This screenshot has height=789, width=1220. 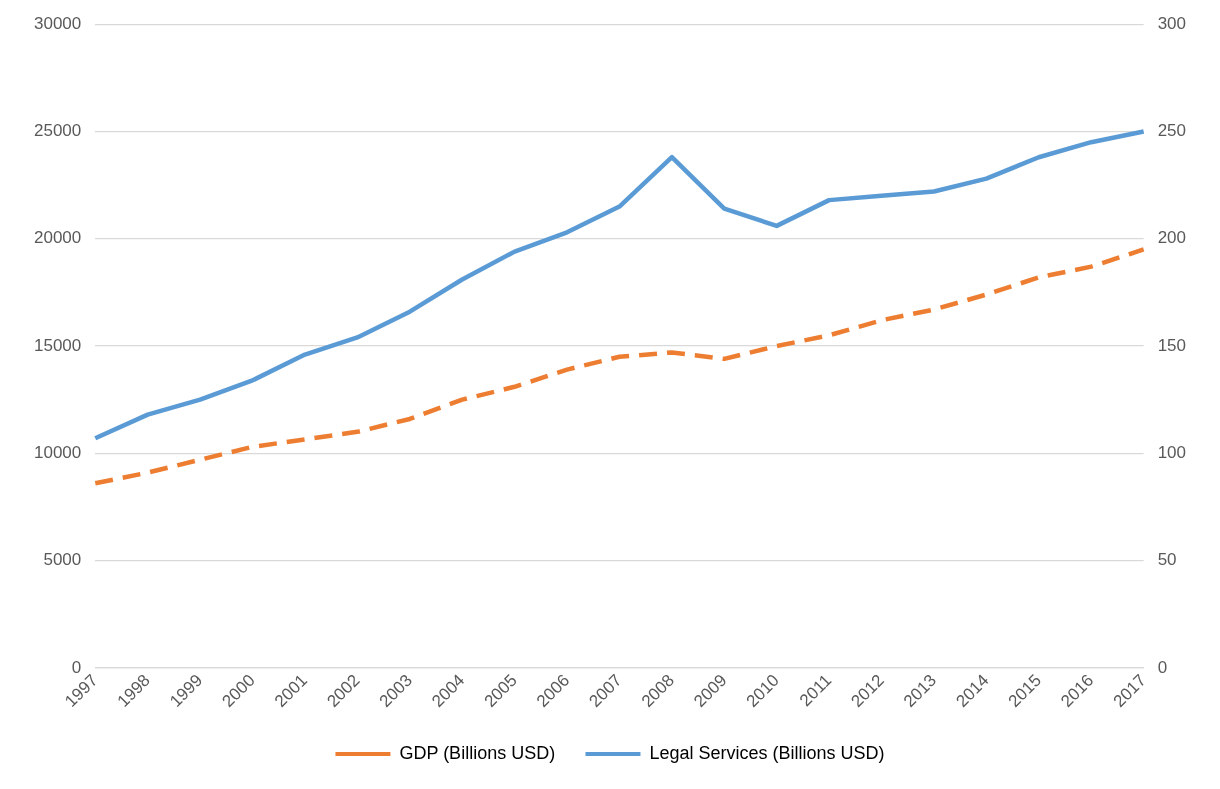 What do you see at coordinates (57, 345) in the screenshot?
I see `y-tick-label: 15000` at bounding box center [57, 345].